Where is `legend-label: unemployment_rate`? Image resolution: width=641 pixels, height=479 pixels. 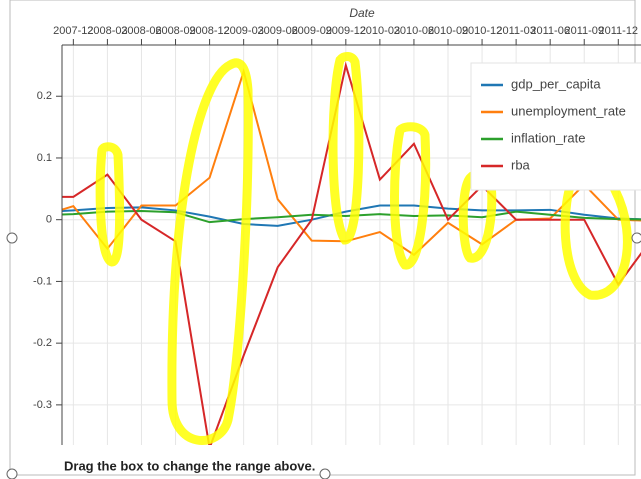 legend-label: unemployment_rate is located at coordinates (568, 110).